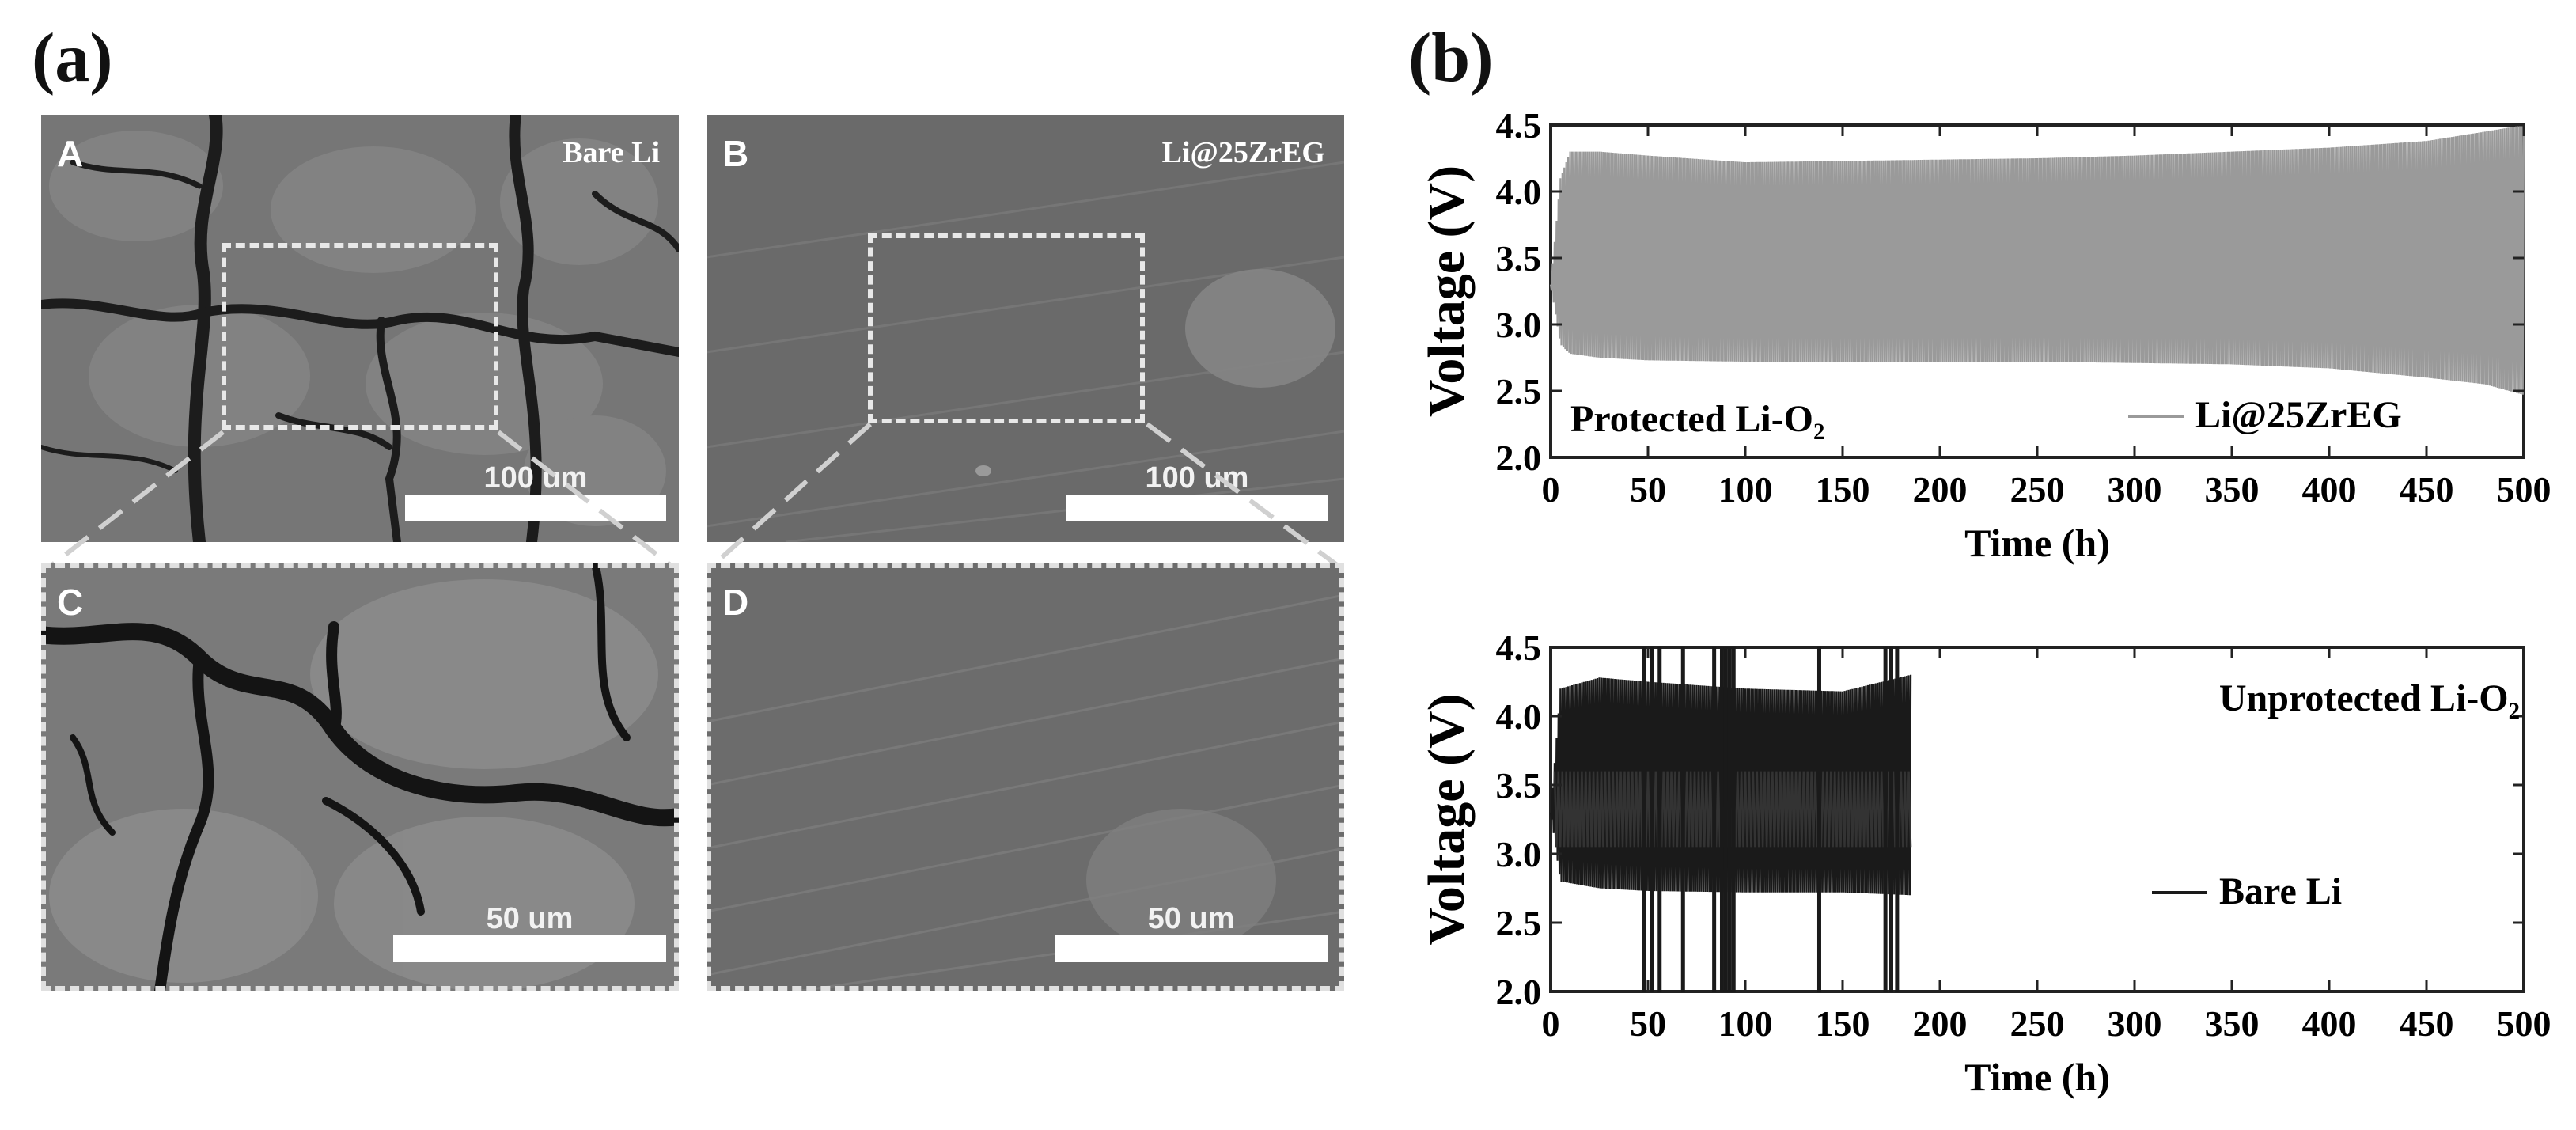 The height and width of the screenshot is (1130, 2576). I want to click on sem-texture-cracked-zoom, so click(360, 777).